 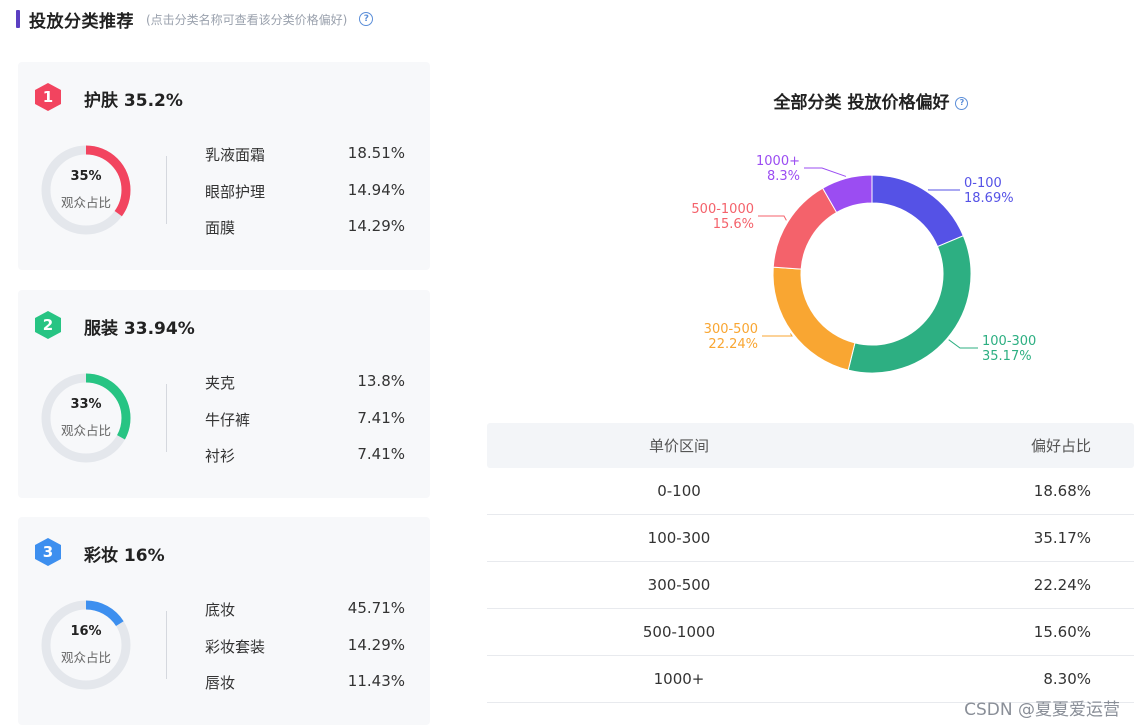 What do you see at coordinates (220, 383) in the screenshot?
I see `subcategory-name: 夹克` at bounding box center [220, 383].